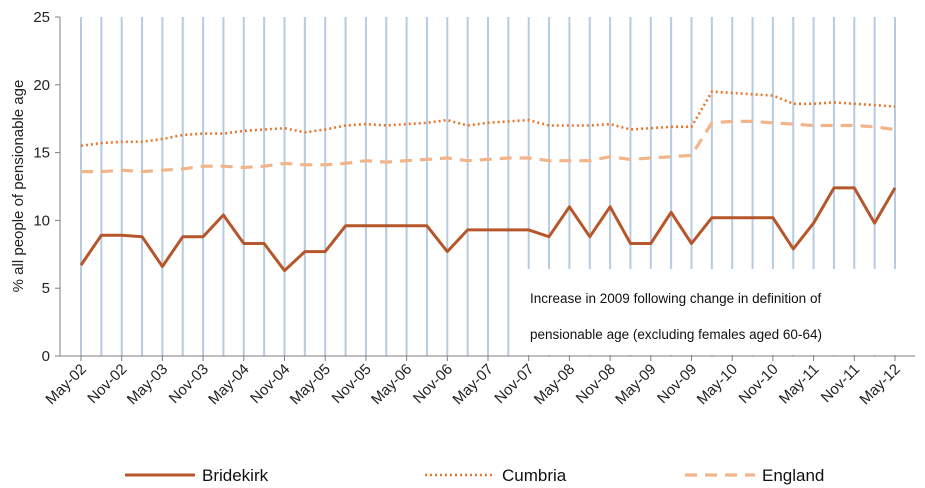  What do you see at coordinates (228, 384) in the screenshot?
I see `x-tick-label: May-04` at bounding box center [228, 384].